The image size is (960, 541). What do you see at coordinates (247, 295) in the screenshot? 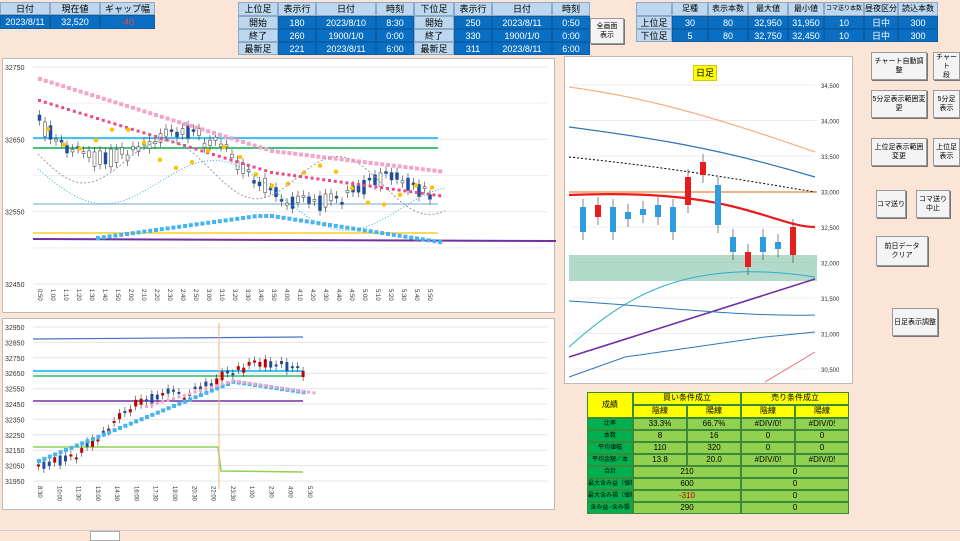
I see `x-tick-label: 3:30` at bounding box center [247, 295].